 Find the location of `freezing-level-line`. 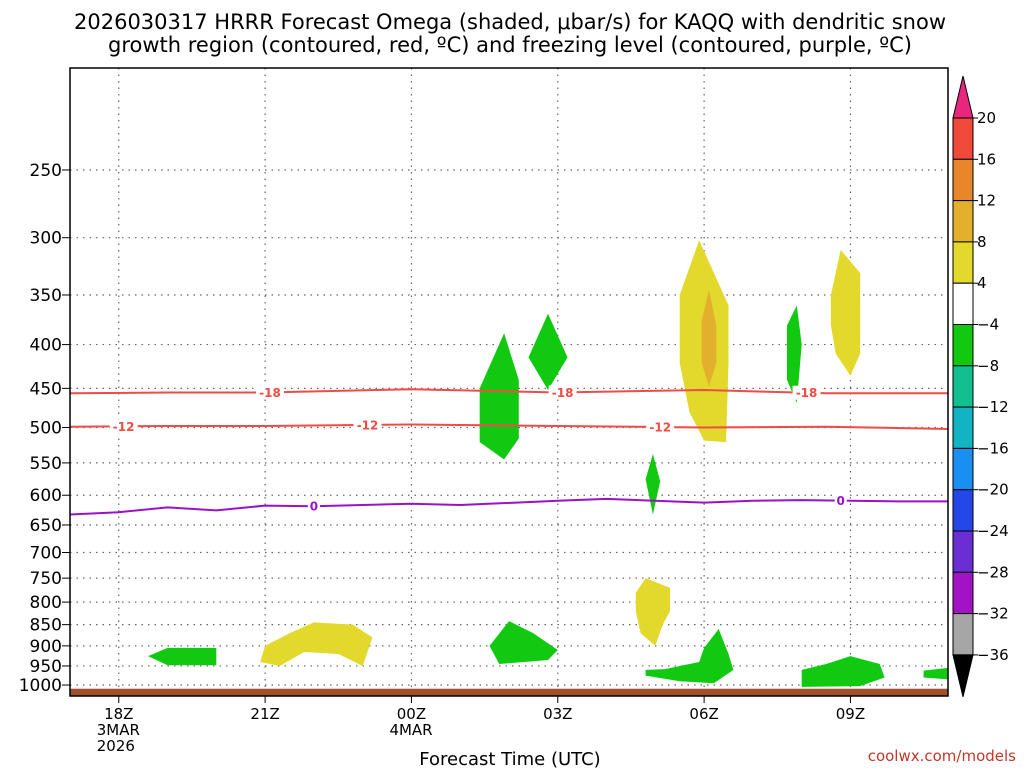

freezing-level-line is located at coordinates (508, 506).